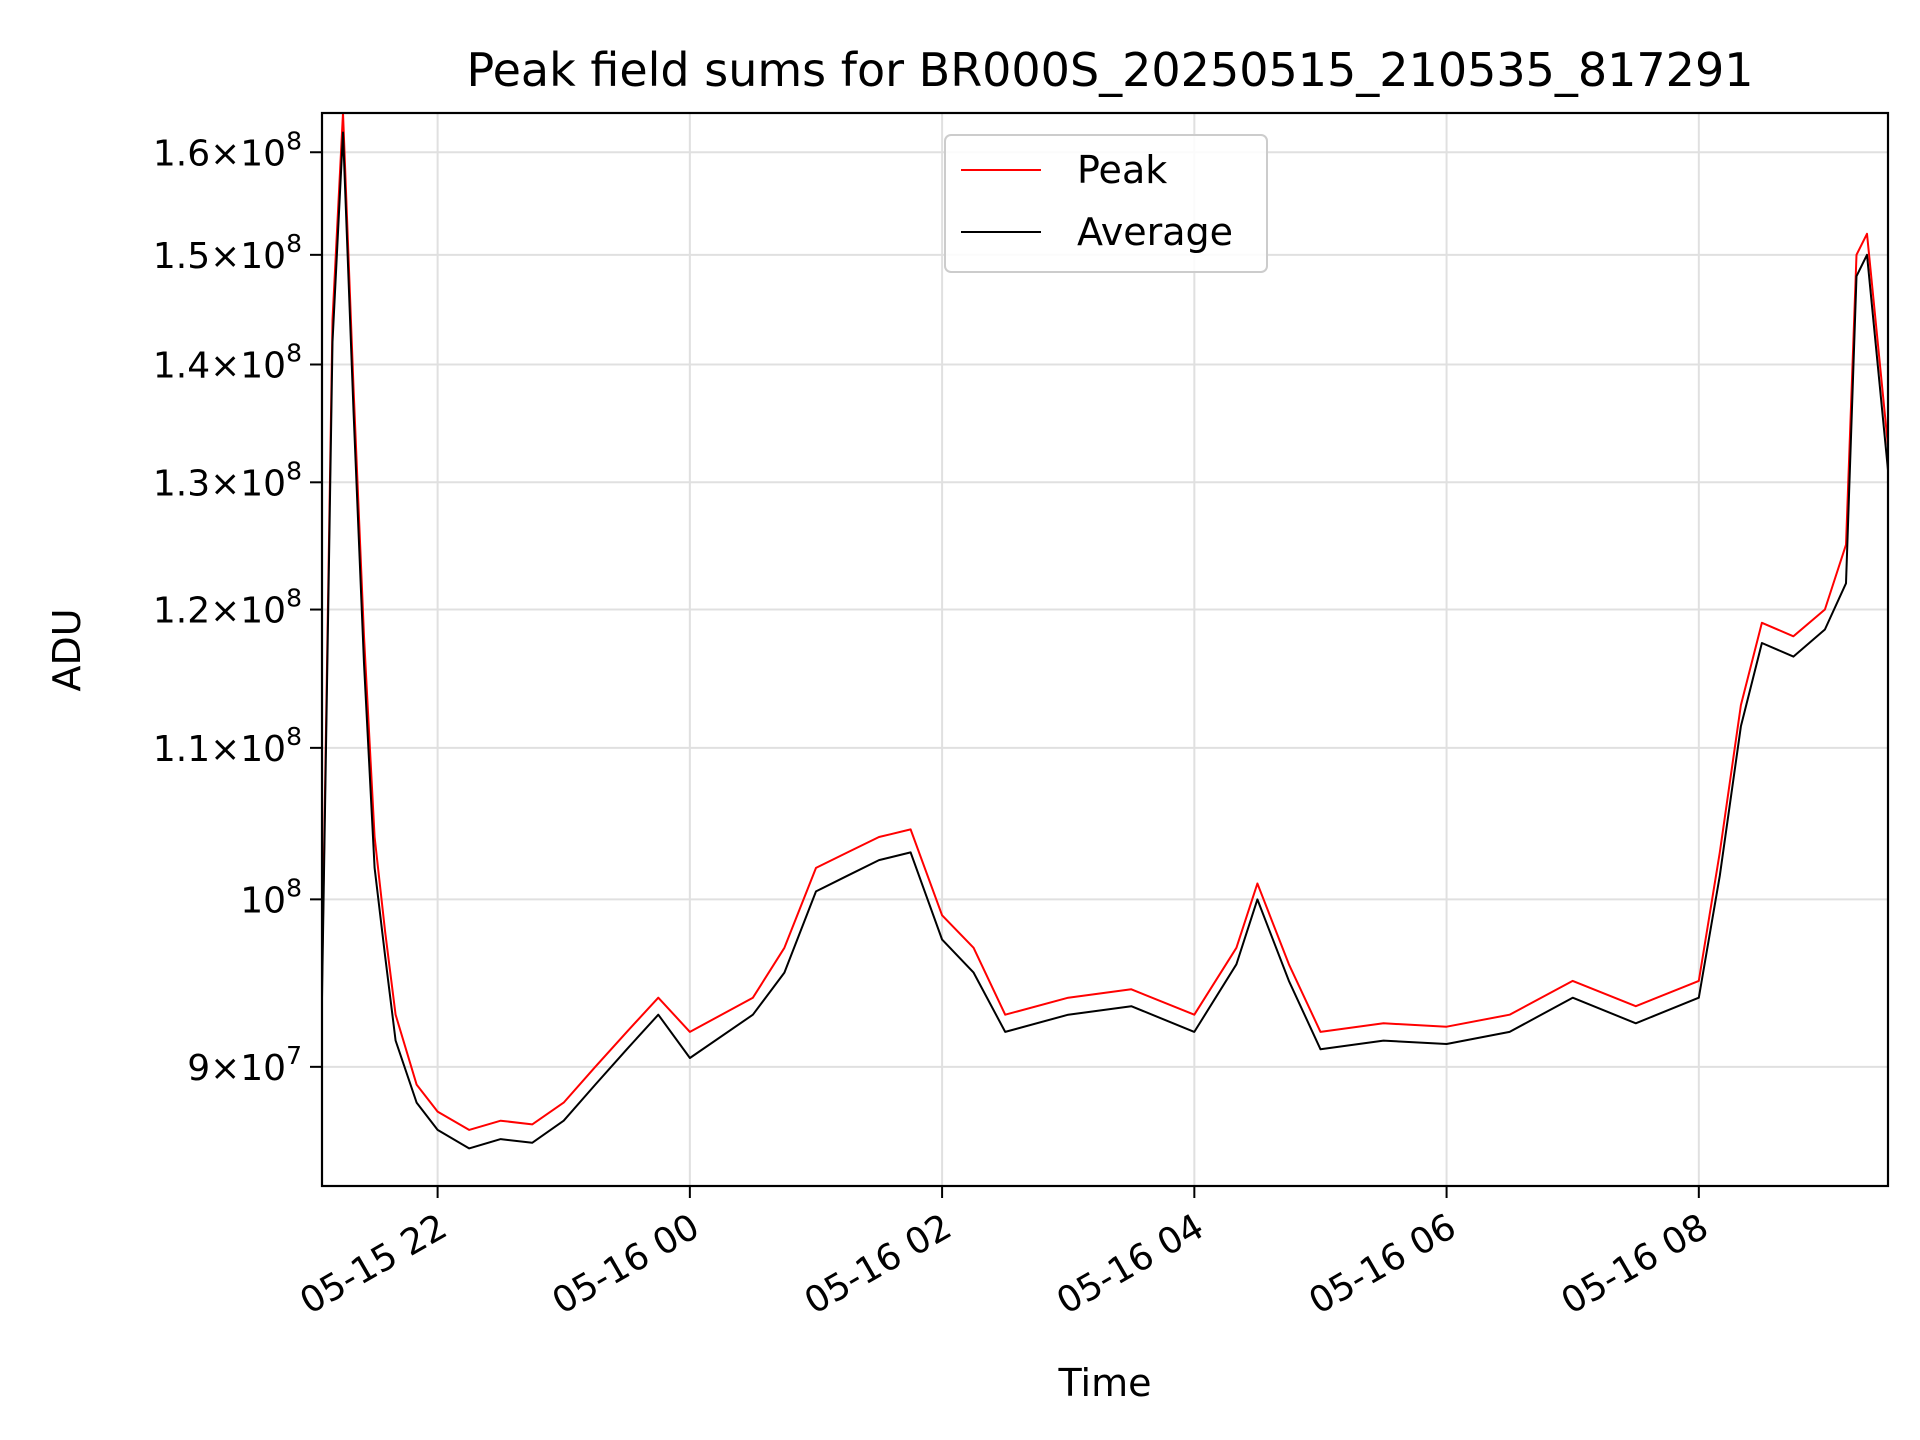 Image resolution: width=1920 pixels, height=1440 pixels. Describe the element at coordinates (1130, 1264) in the screenshot. I see `x-tick-label: 05-16 04` at that location.